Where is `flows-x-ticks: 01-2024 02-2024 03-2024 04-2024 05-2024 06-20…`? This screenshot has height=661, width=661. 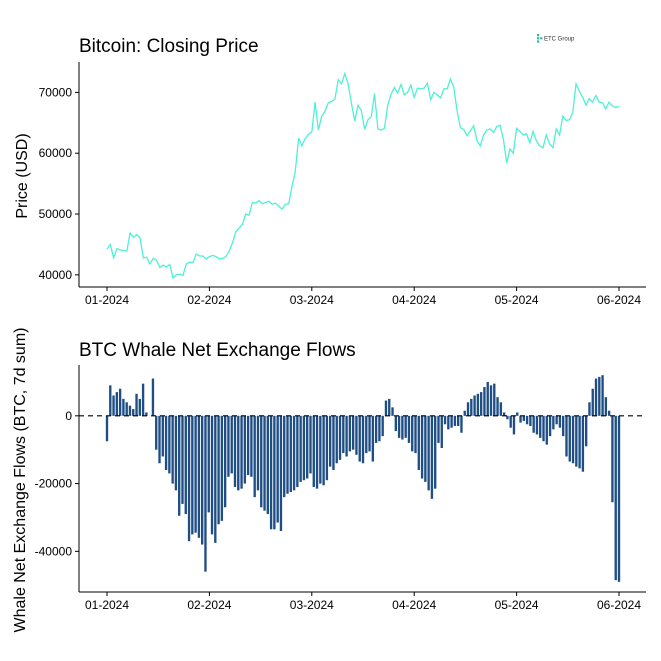
flows-x-ticks: 01-2024 02-2024 03-2024 04-2024 05-2024 06-20… is located at coordinates (363, 602).